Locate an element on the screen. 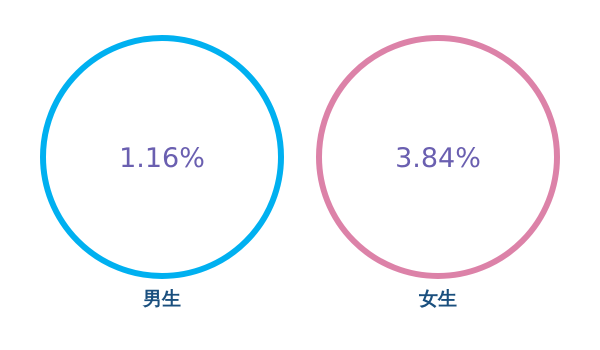 The height and width of the screenshot is (350, 600). category-label: 男生 is located at coordinates (161, 299).